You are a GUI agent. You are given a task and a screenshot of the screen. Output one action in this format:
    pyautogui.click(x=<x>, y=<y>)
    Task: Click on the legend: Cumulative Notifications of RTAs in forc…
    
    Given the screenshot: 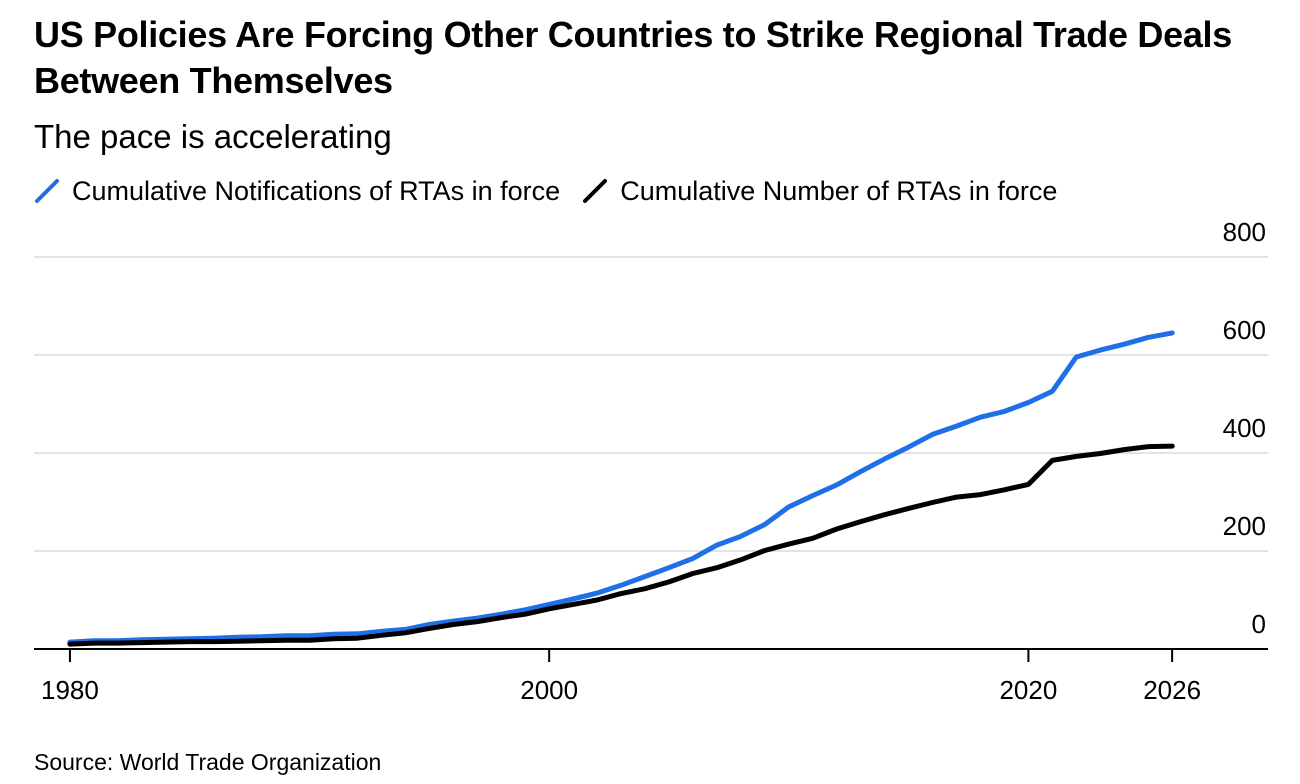 What is the action you would take?
    pyautogui.click(x=556, y=191)
    